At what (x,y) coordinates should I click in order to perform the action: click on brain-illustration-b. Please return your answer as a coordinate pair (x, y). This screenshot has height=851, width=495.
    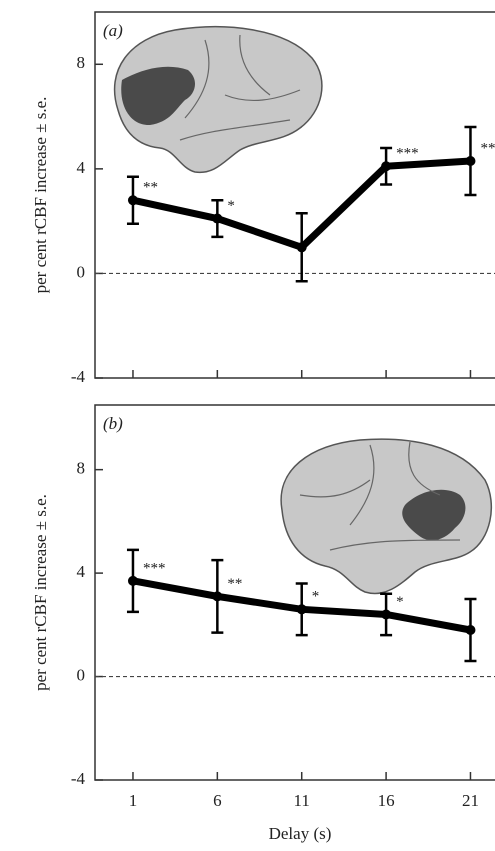
    Looking at the image, I should click on (386, 516).